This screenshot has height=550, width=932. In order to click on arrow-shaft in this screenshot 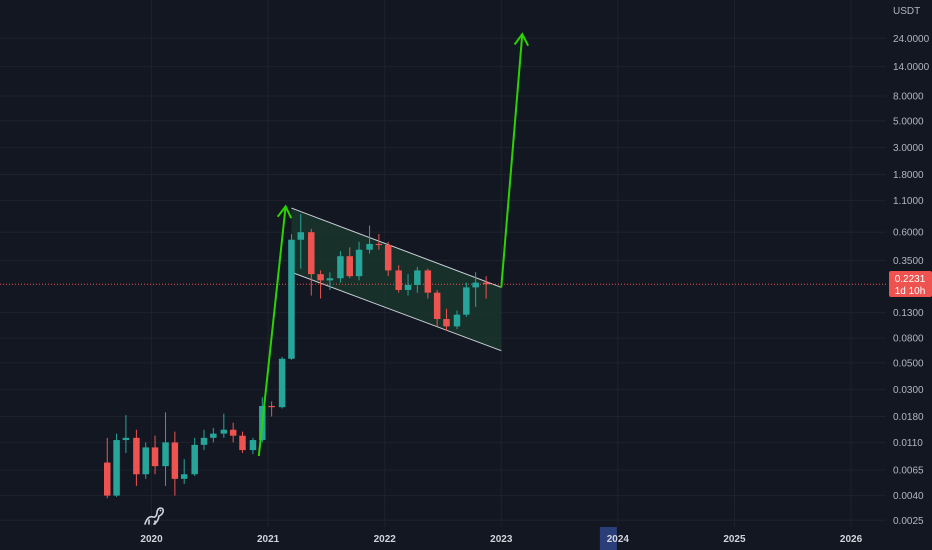, I will do `click(272, 331)`.